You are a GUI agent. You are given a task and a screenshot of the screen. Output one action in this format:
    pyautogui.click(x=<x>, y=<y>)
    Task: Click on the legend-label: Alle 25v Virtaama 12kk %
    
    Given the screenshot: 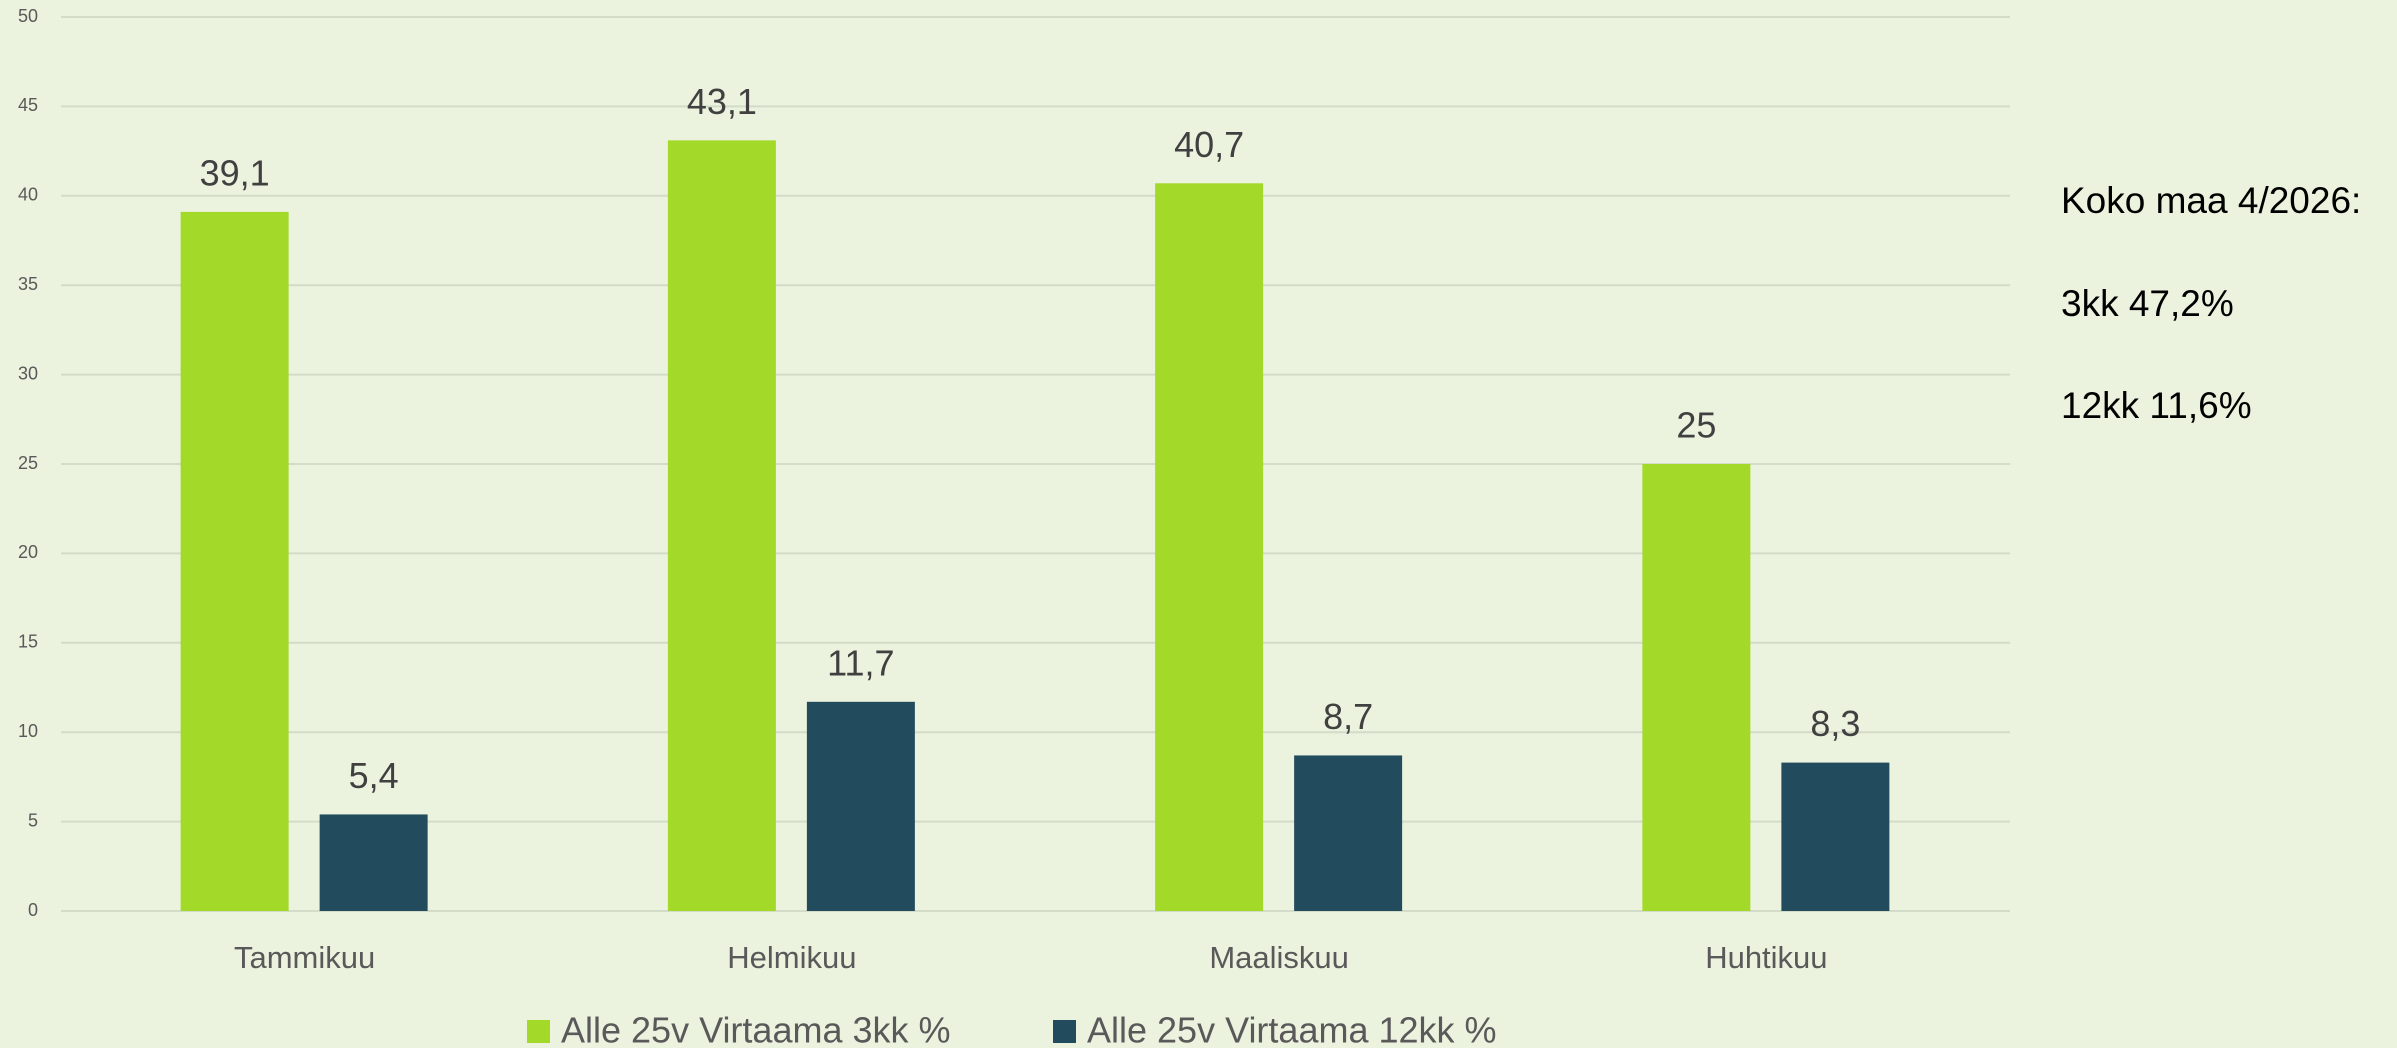 What is the action you would take?
    pyautogui.click(x=1292, y=1029)
    